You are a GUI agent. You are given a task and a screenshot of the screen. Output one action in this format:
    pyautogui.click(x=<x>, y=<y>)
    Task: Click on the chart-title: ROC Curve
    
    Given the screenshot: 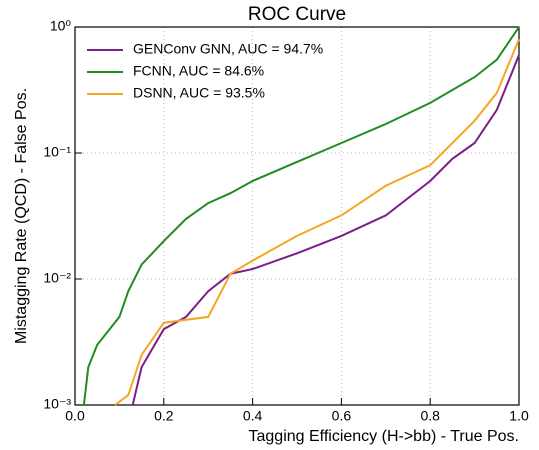 What is the action you would take?
    pyautogui.click(x=297, y=14)
    